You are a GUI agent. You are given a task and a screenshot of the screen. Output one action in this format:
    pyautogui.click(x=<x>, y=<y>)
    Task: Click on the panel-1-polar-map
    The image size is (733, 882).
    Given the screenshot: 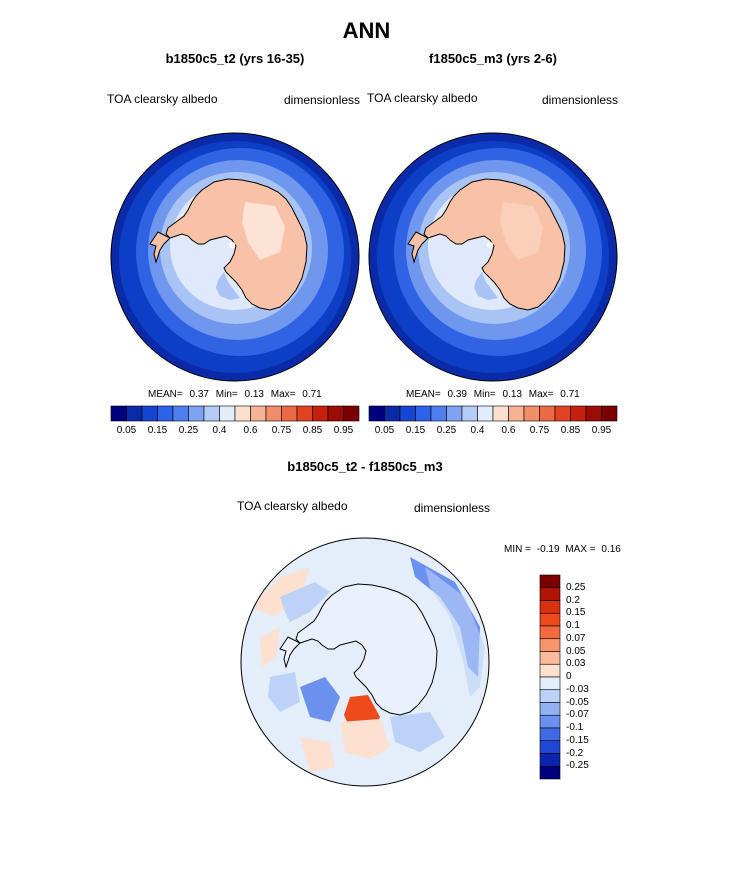 What is the action you would take?
    pyautogui.click(x=235, y=257)
    